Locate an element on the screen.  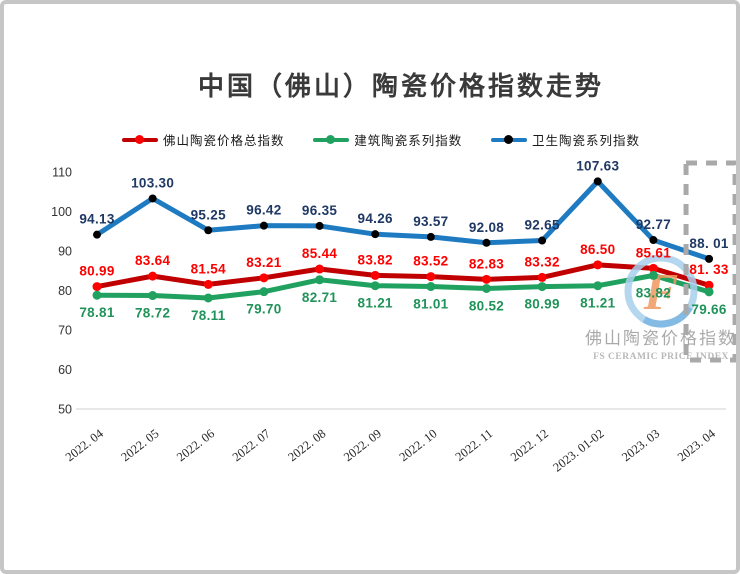
data-point-label: 103.30 is located at coordinates (152, 182).